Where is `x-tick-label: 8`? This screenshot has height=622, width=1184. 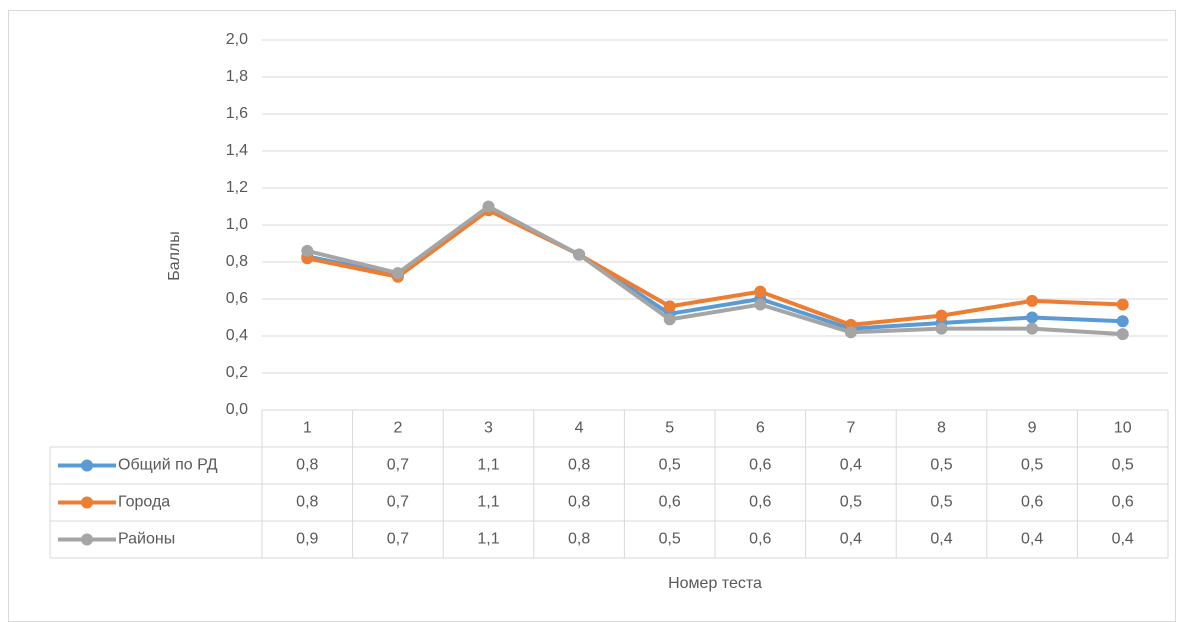 x-tick-label: 8 is located at coordinates (941, 428).